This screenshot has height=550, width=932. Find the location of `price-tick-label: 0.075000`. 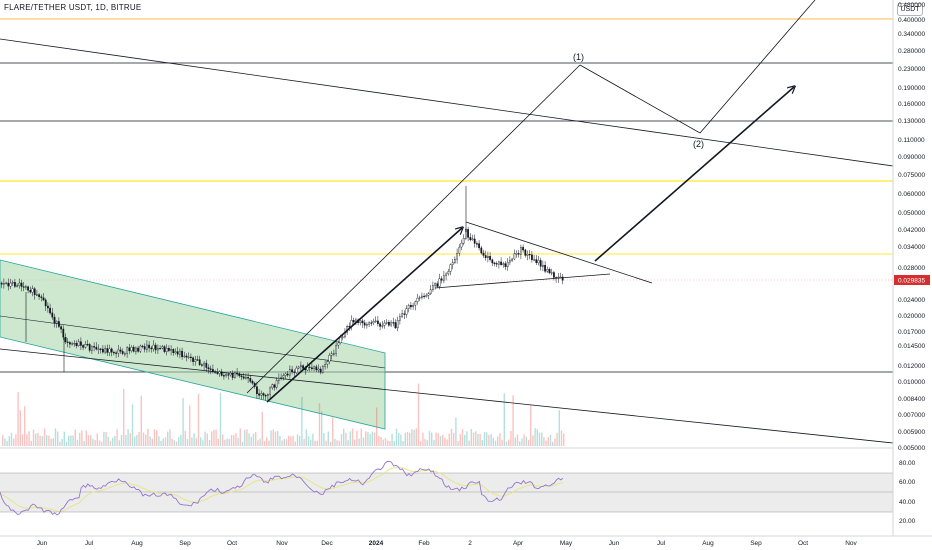

price-tick-label: 0.075000 is located at coordinates (911, 175).